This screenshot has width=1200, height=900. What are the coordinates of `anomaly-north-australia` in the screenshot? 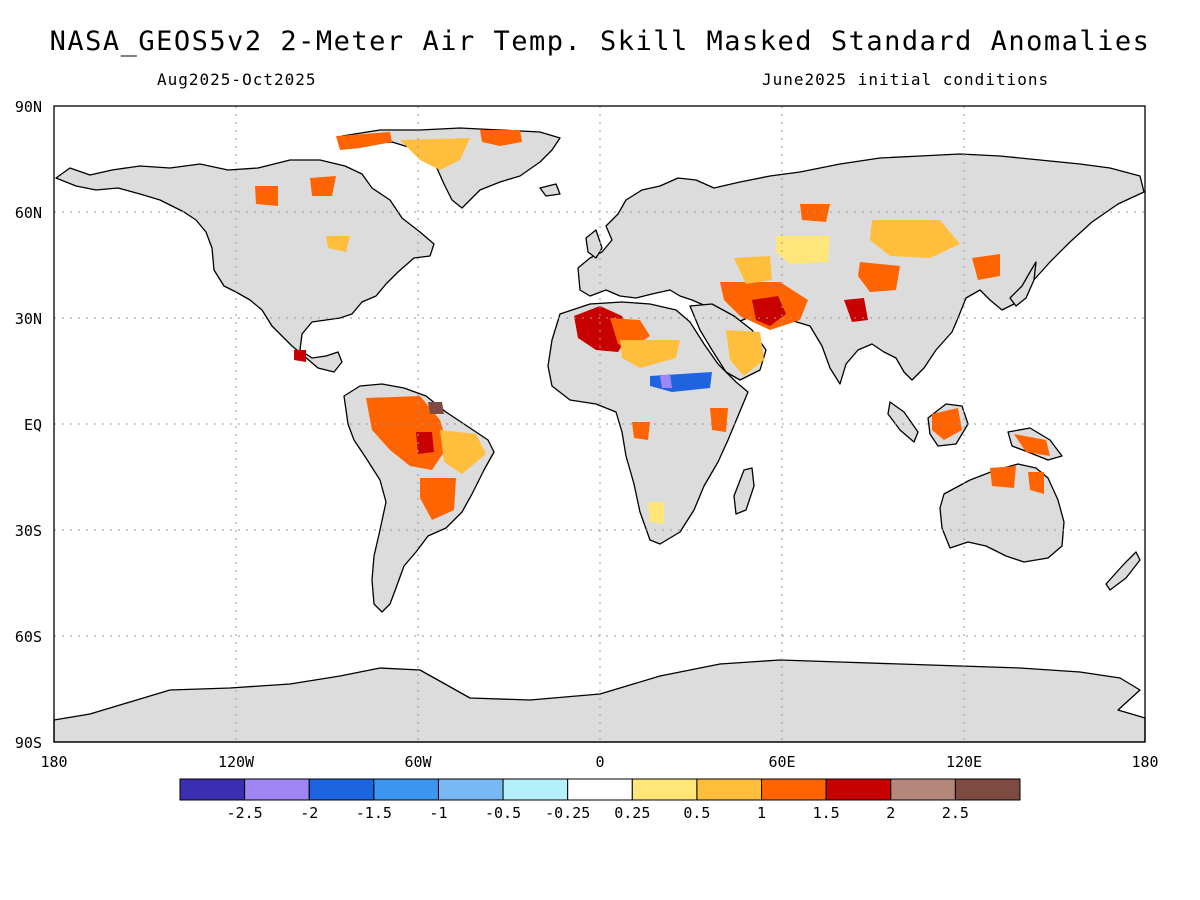 It's located at (1003, 477).